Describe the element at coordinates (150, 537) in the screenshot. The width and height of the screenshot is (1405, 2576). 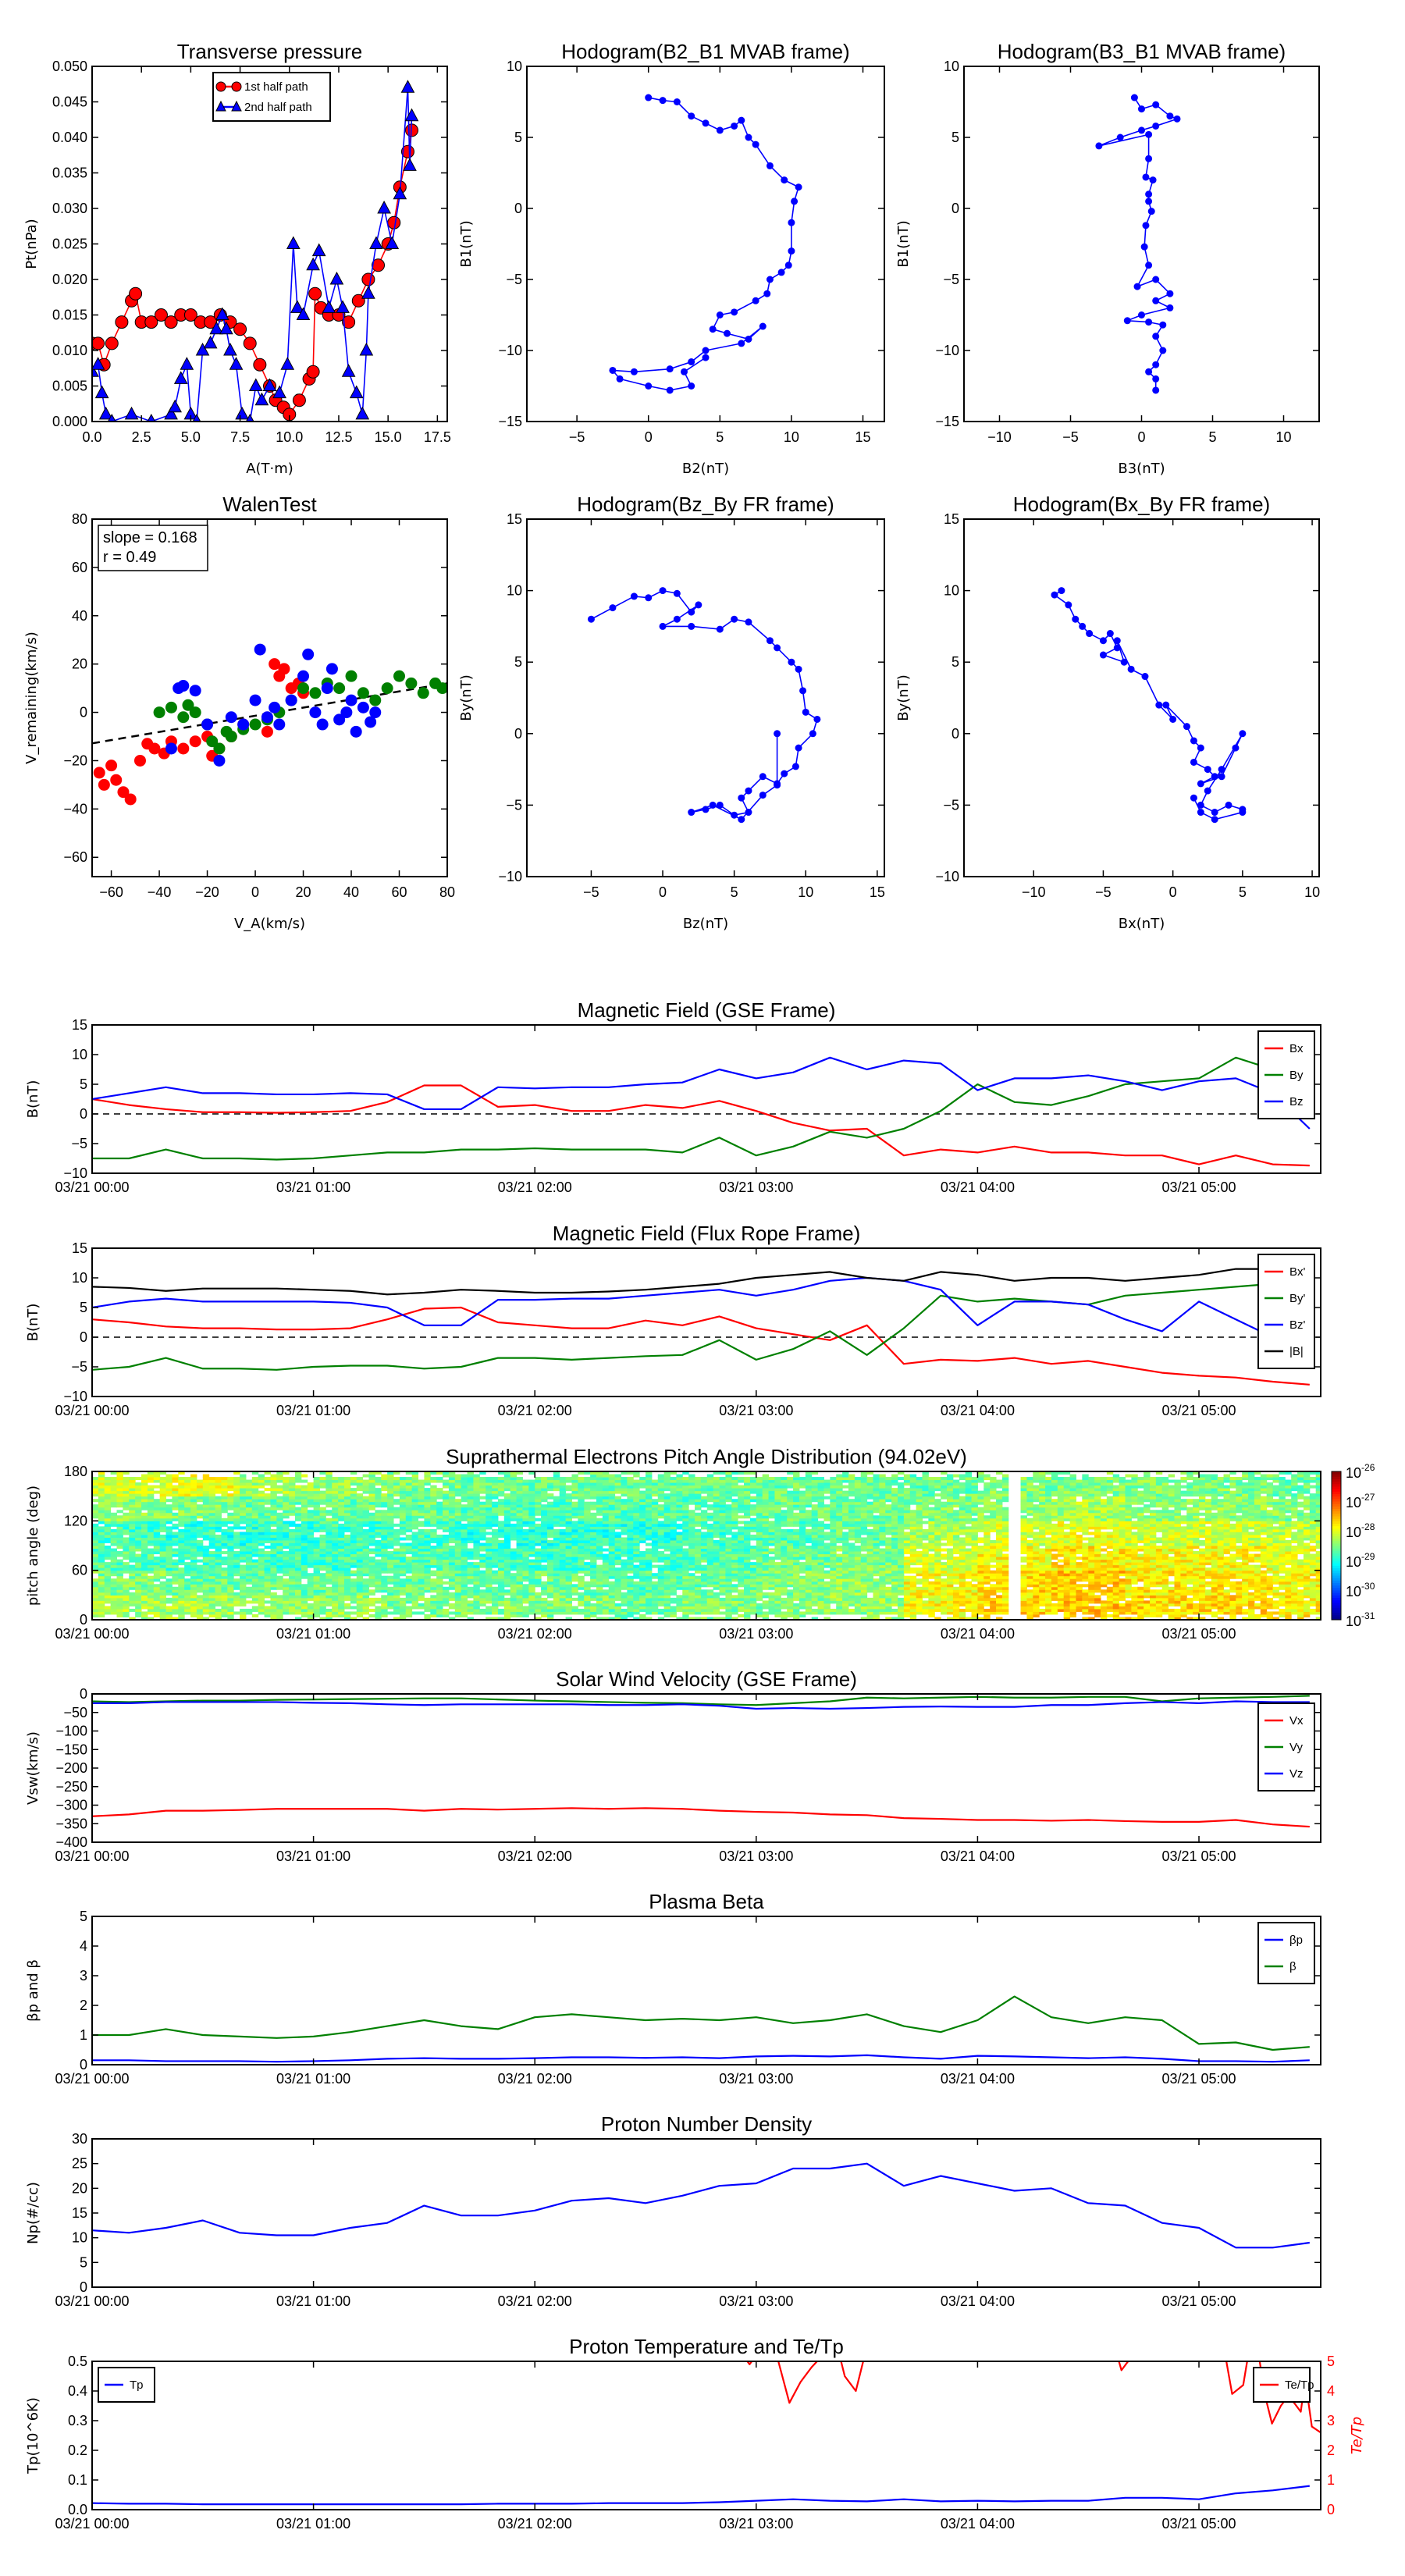
I see `annotation-text: slope = 0.168` at that location.